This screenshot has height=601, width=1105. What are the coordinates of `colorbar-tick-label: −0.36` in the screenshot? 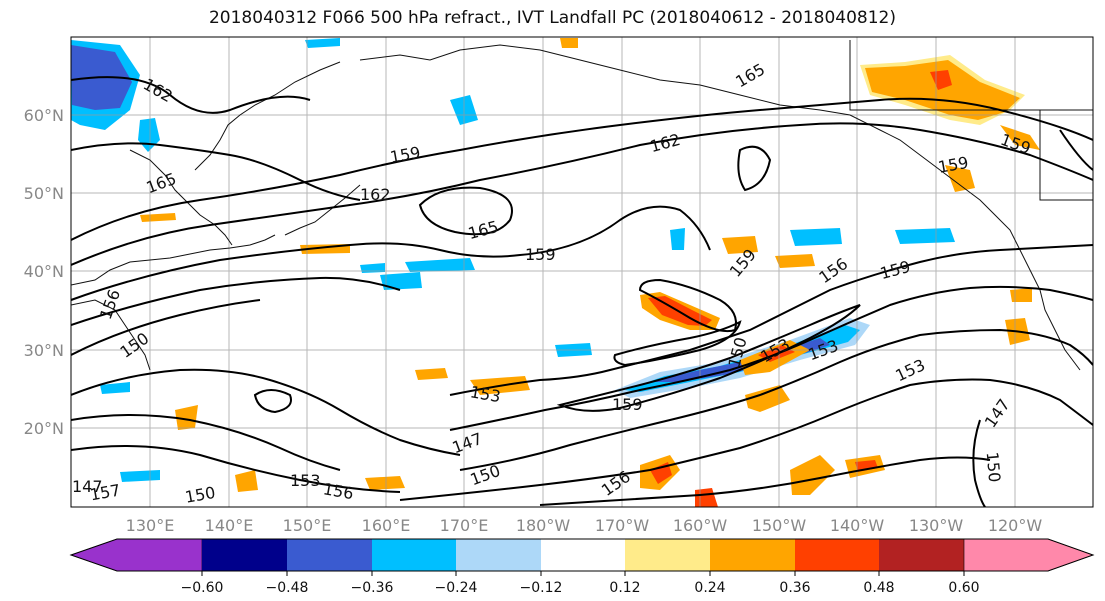 It's located at (372, 588).